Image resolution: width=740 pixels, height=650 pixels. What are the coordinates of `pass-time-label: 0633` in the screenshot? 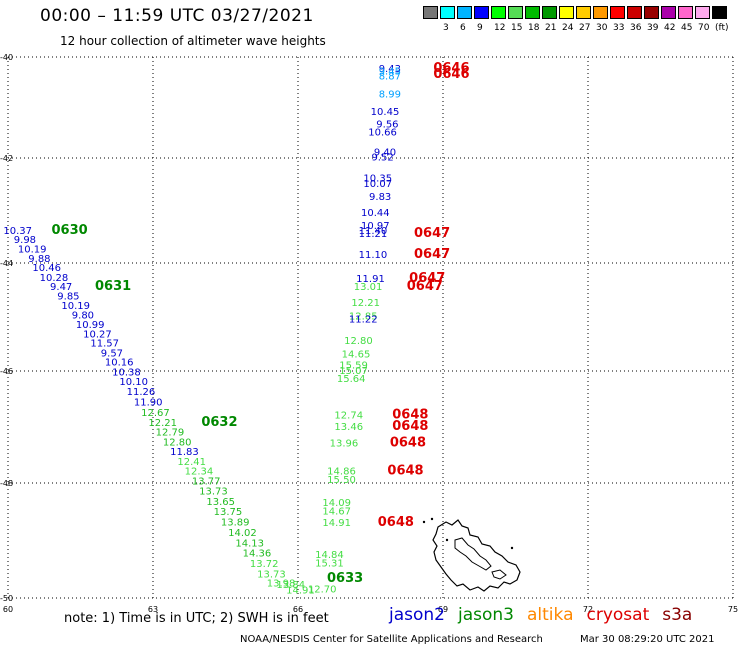 It's located at (345, 578).